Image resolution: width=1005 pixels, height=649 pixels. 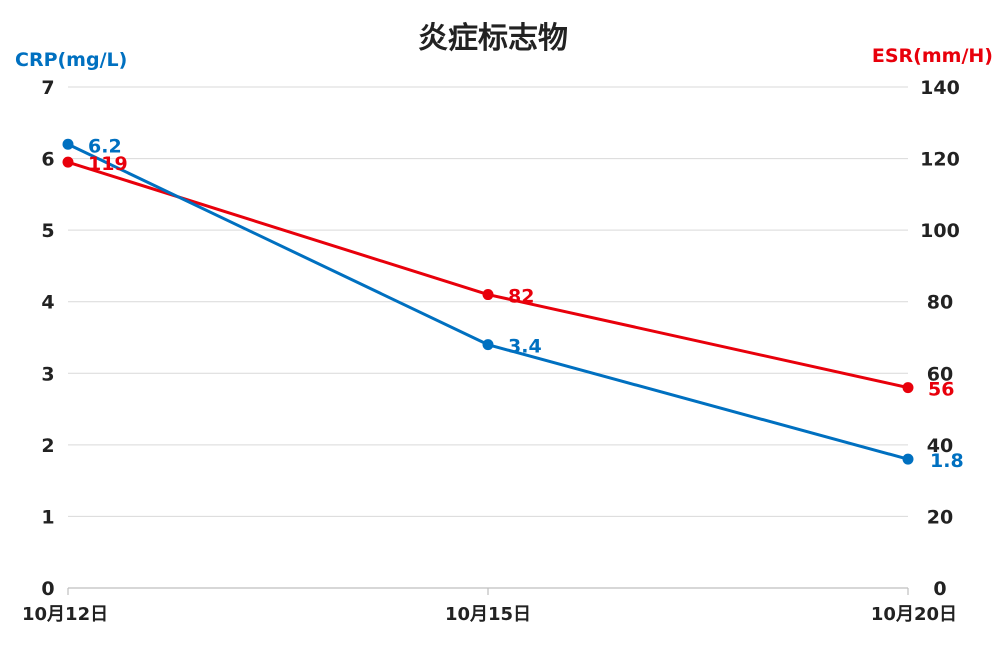 What do you see at coordinates (940, 517) in the screenshot?
I see `right-tick-label: 20` at bounding box center [940, 517].